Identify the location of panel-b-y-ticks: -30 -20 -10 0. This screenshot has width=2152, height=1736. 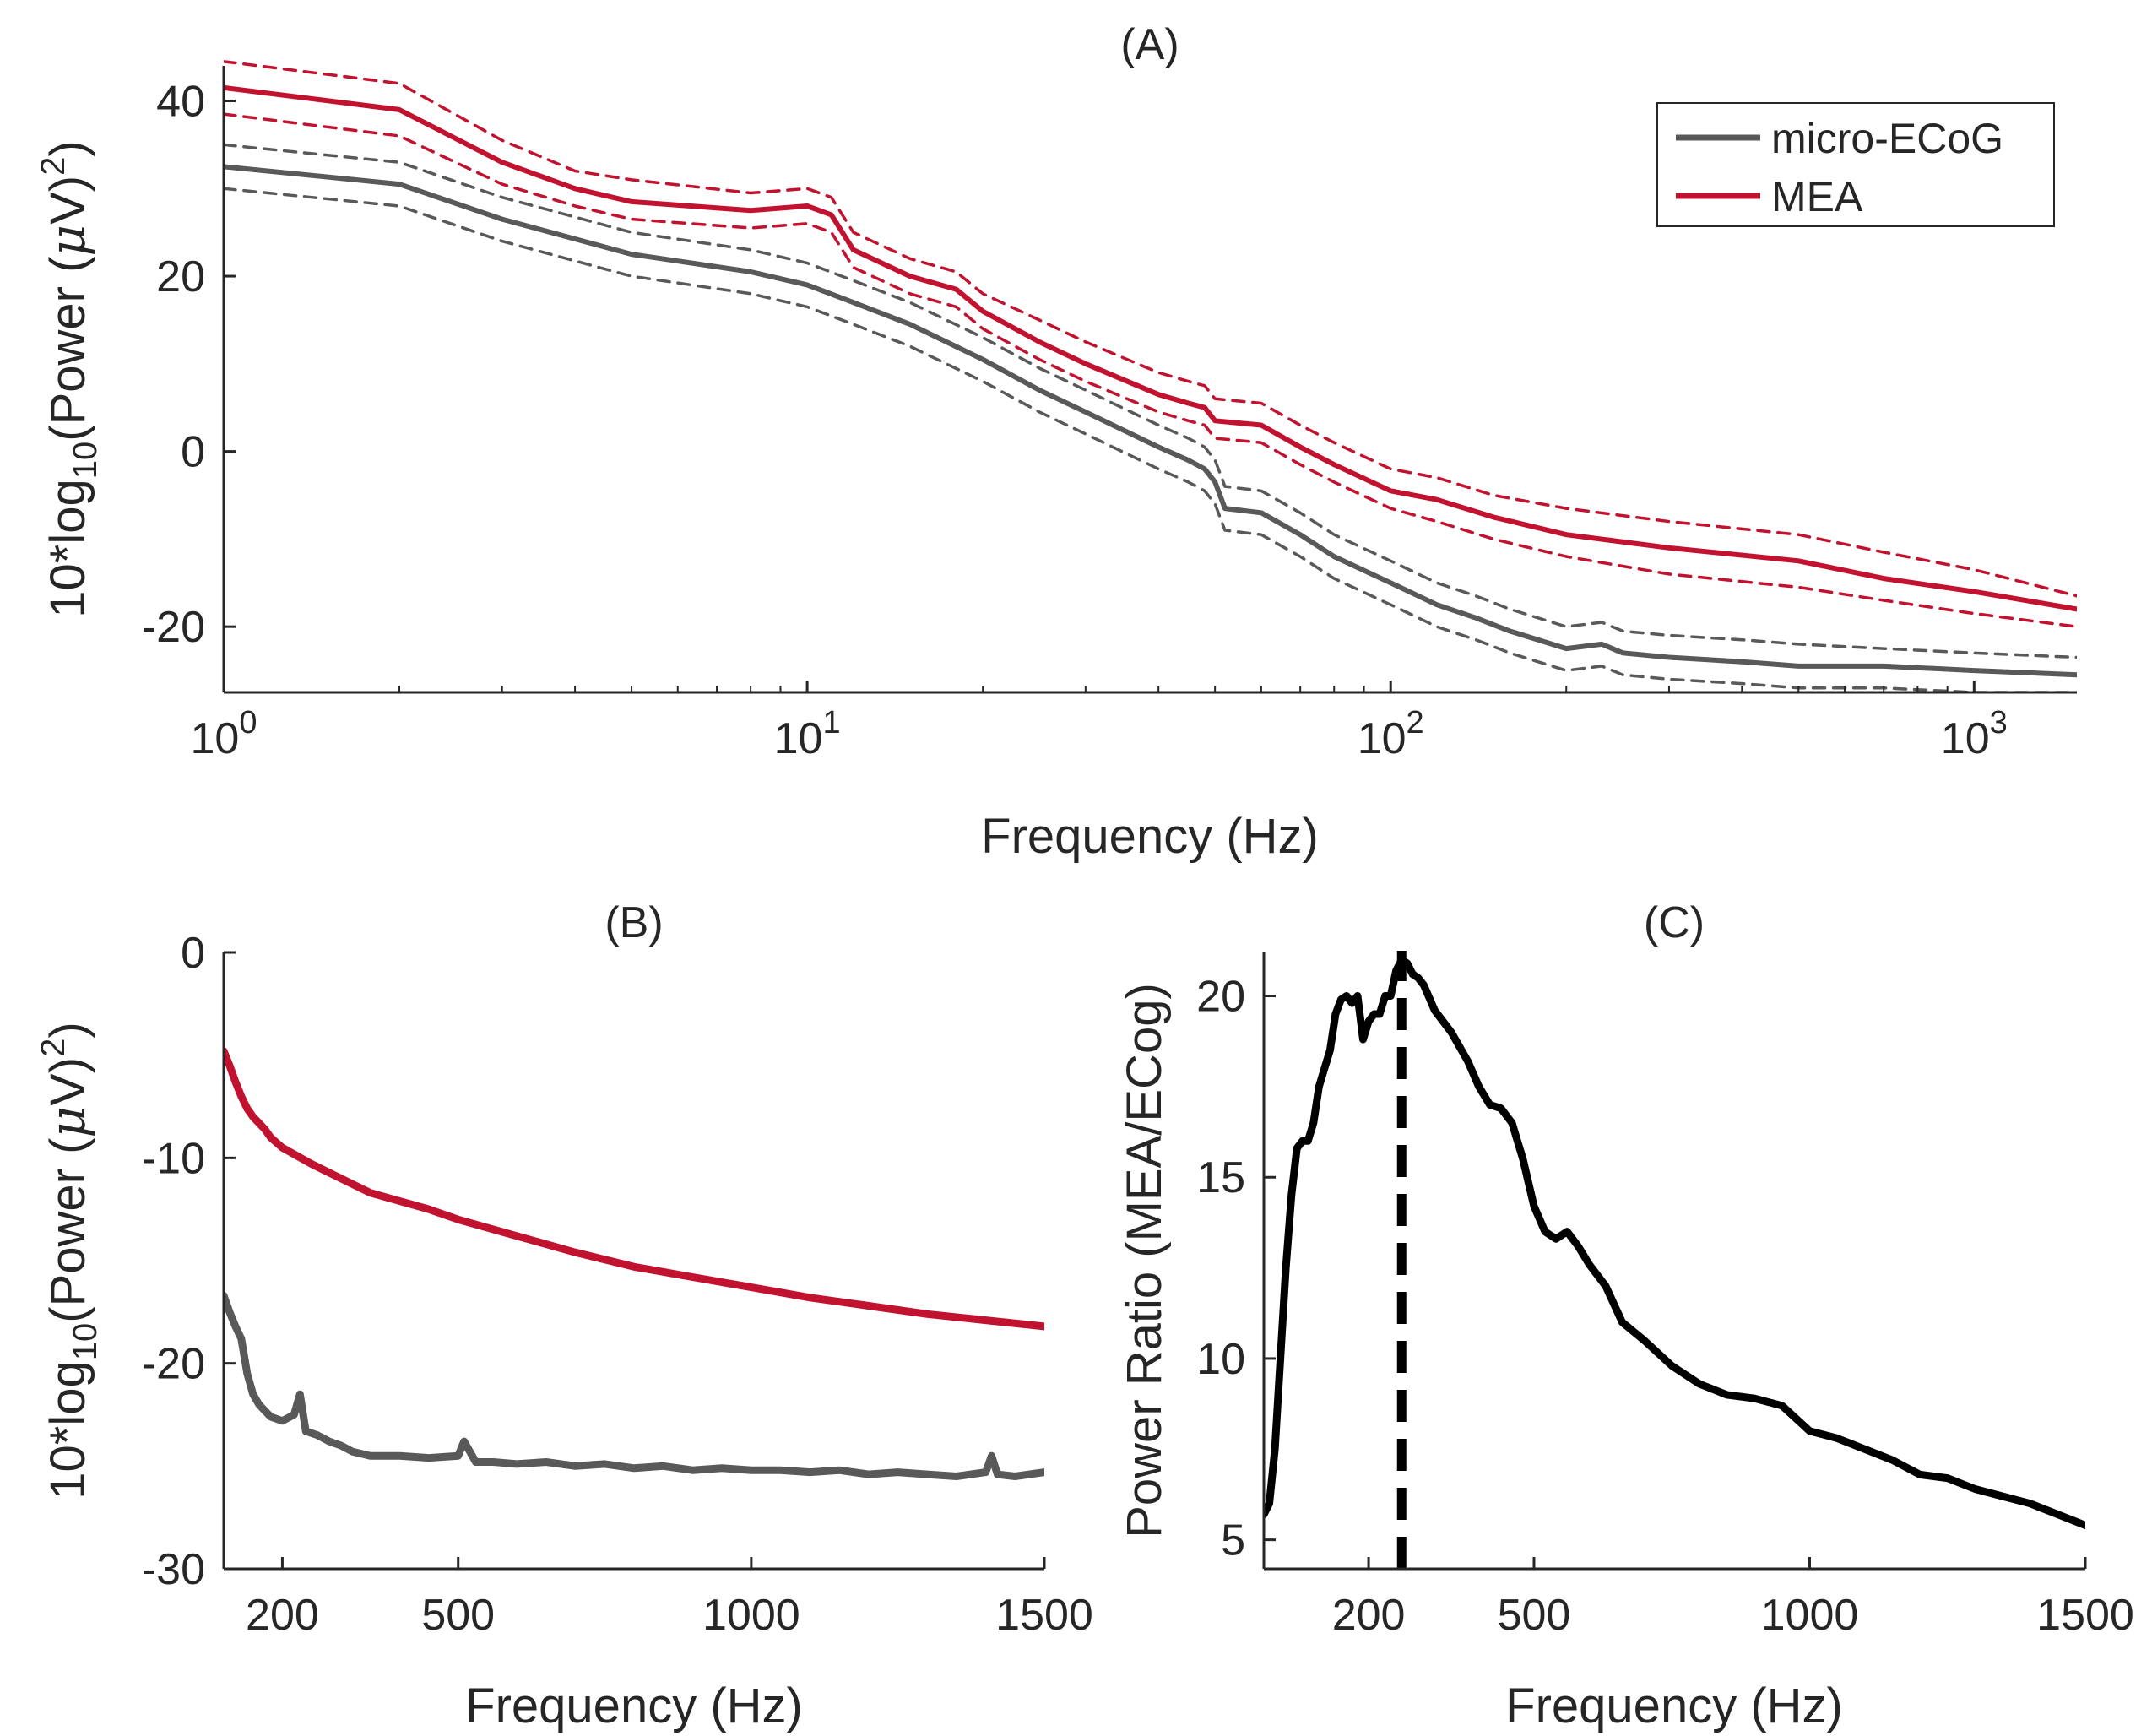
(189, 1261).